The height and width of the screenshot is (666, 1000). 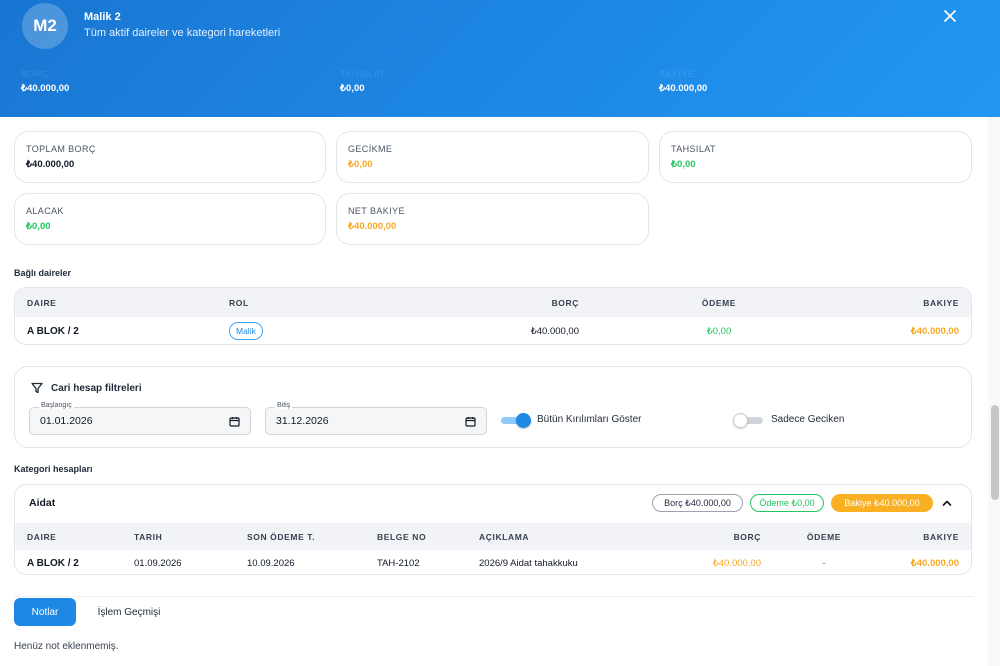 What do you see at coordinates (96, 388) in the screenshot?
I see `filters-title: Cari hesap filtreleri` at bounding box center [96, 388].